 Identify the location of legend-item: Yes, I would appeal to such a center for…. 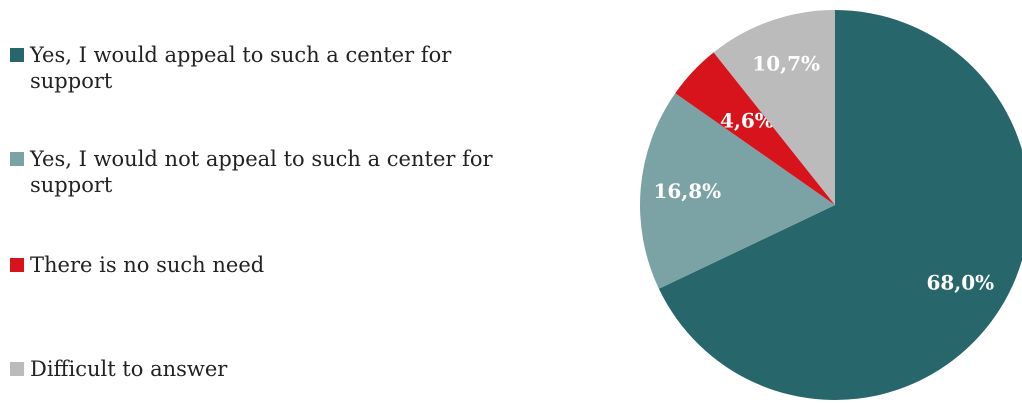
(260, 68).